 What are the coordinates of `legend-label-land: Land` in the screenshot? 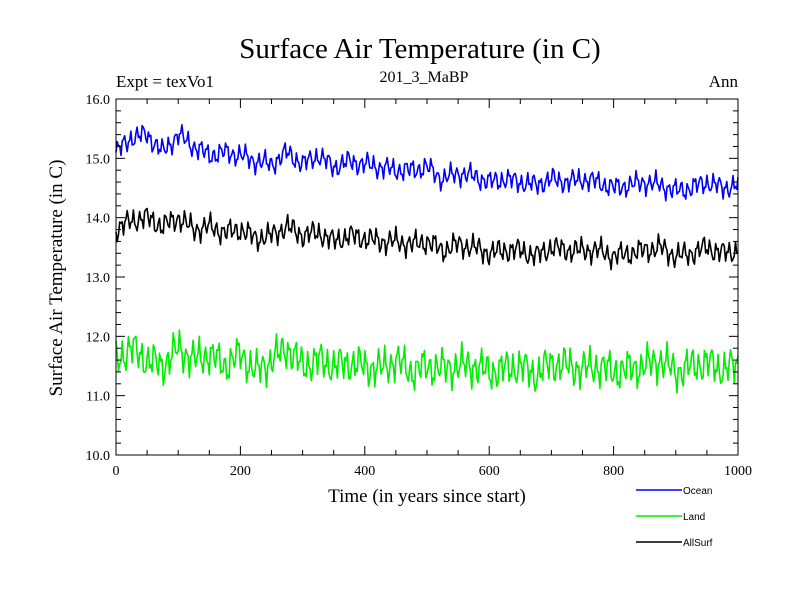 It's located at (694, 517).